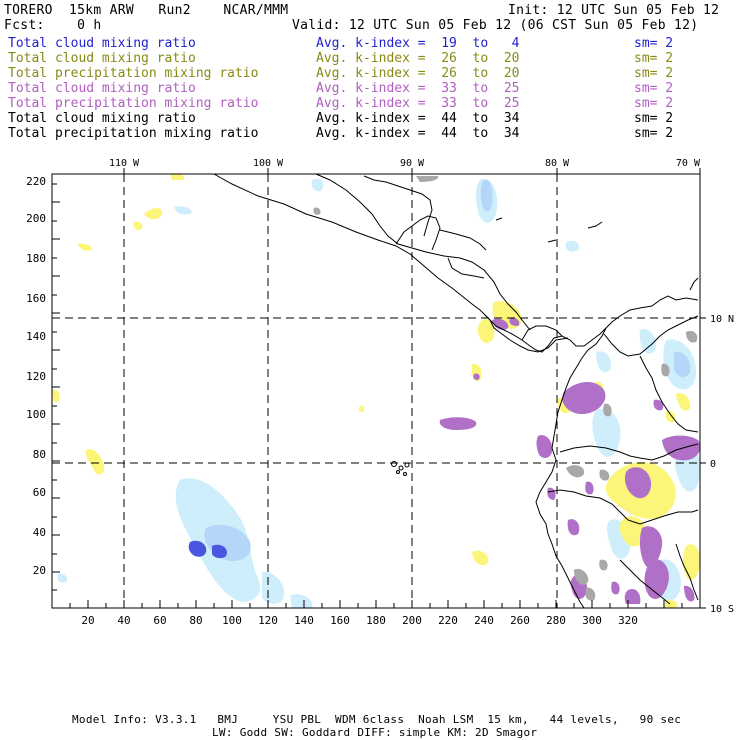  I want to click on x-tick-label: 60, so click(159, 620).